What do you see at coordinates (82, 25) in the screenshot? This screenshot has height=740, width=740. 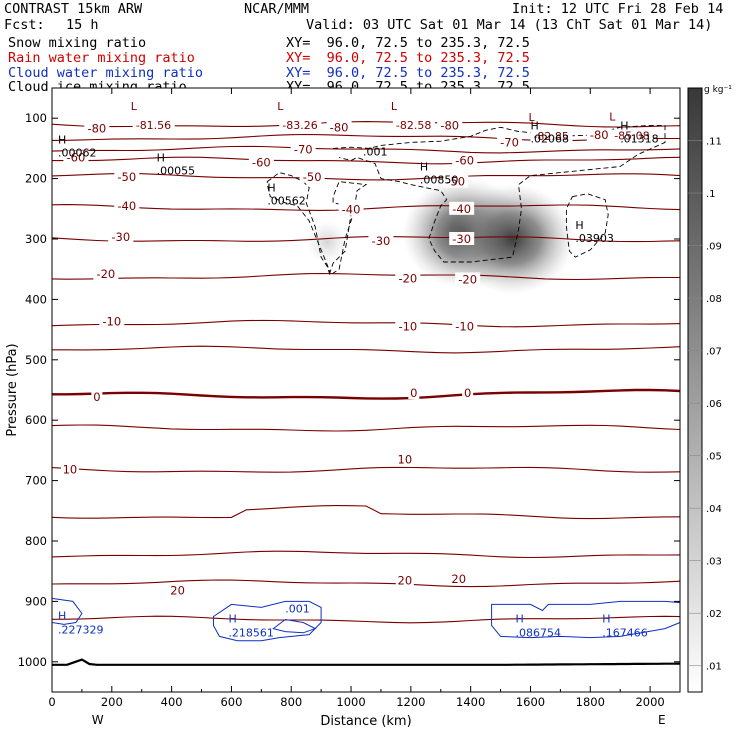 I see `forecast-hour: 15 h` at bounding box center [82, 25].